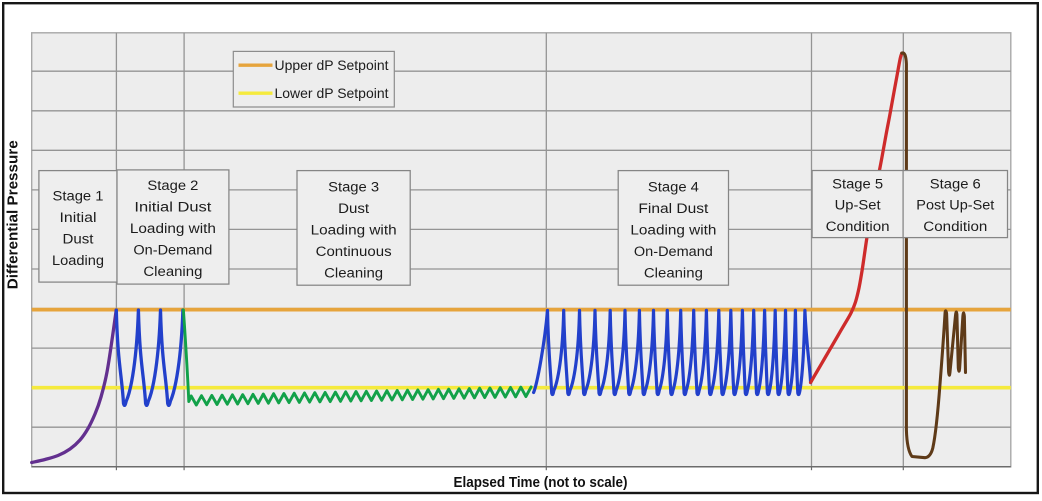 This screenshot has width=1042, height=501. I want to click on svg-text: Stage 1, so click(78, 196).